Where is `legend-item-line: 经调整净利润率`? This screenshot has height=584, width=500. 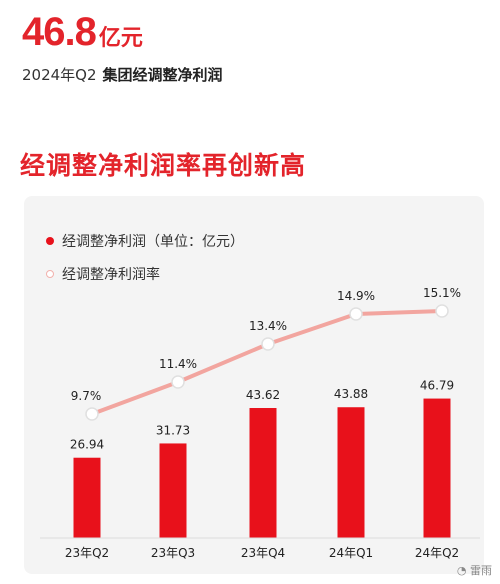 legend-item-line: 经调整净利润率 is located at coordinates (145, 274).